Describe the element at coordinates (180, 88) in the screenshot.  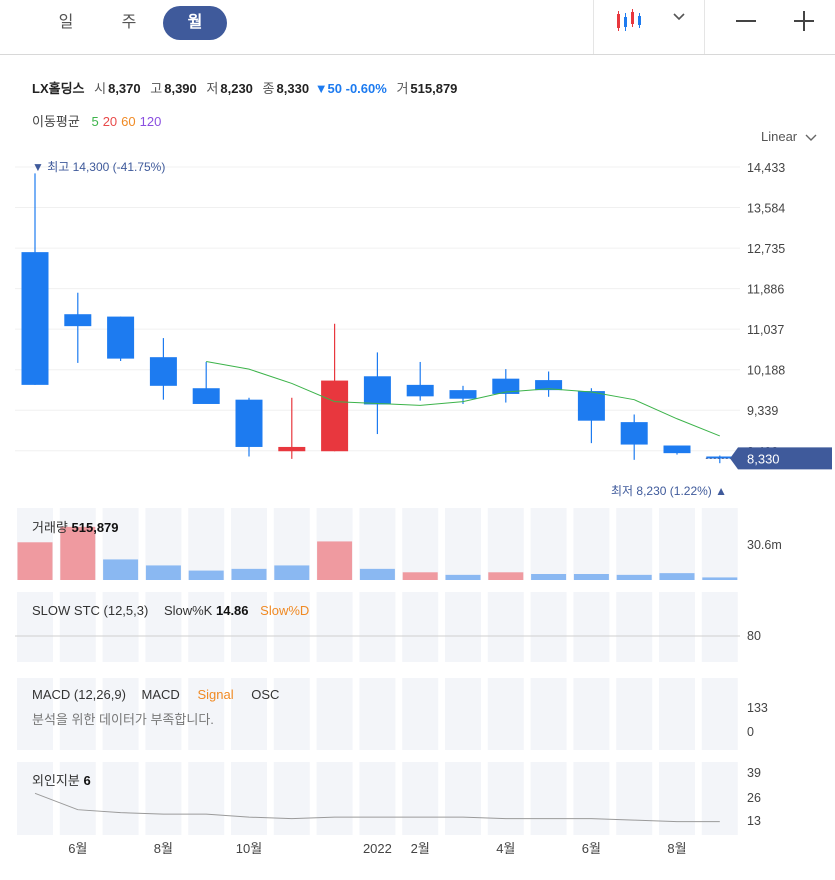
I see `high-price: 8,390` at that location.